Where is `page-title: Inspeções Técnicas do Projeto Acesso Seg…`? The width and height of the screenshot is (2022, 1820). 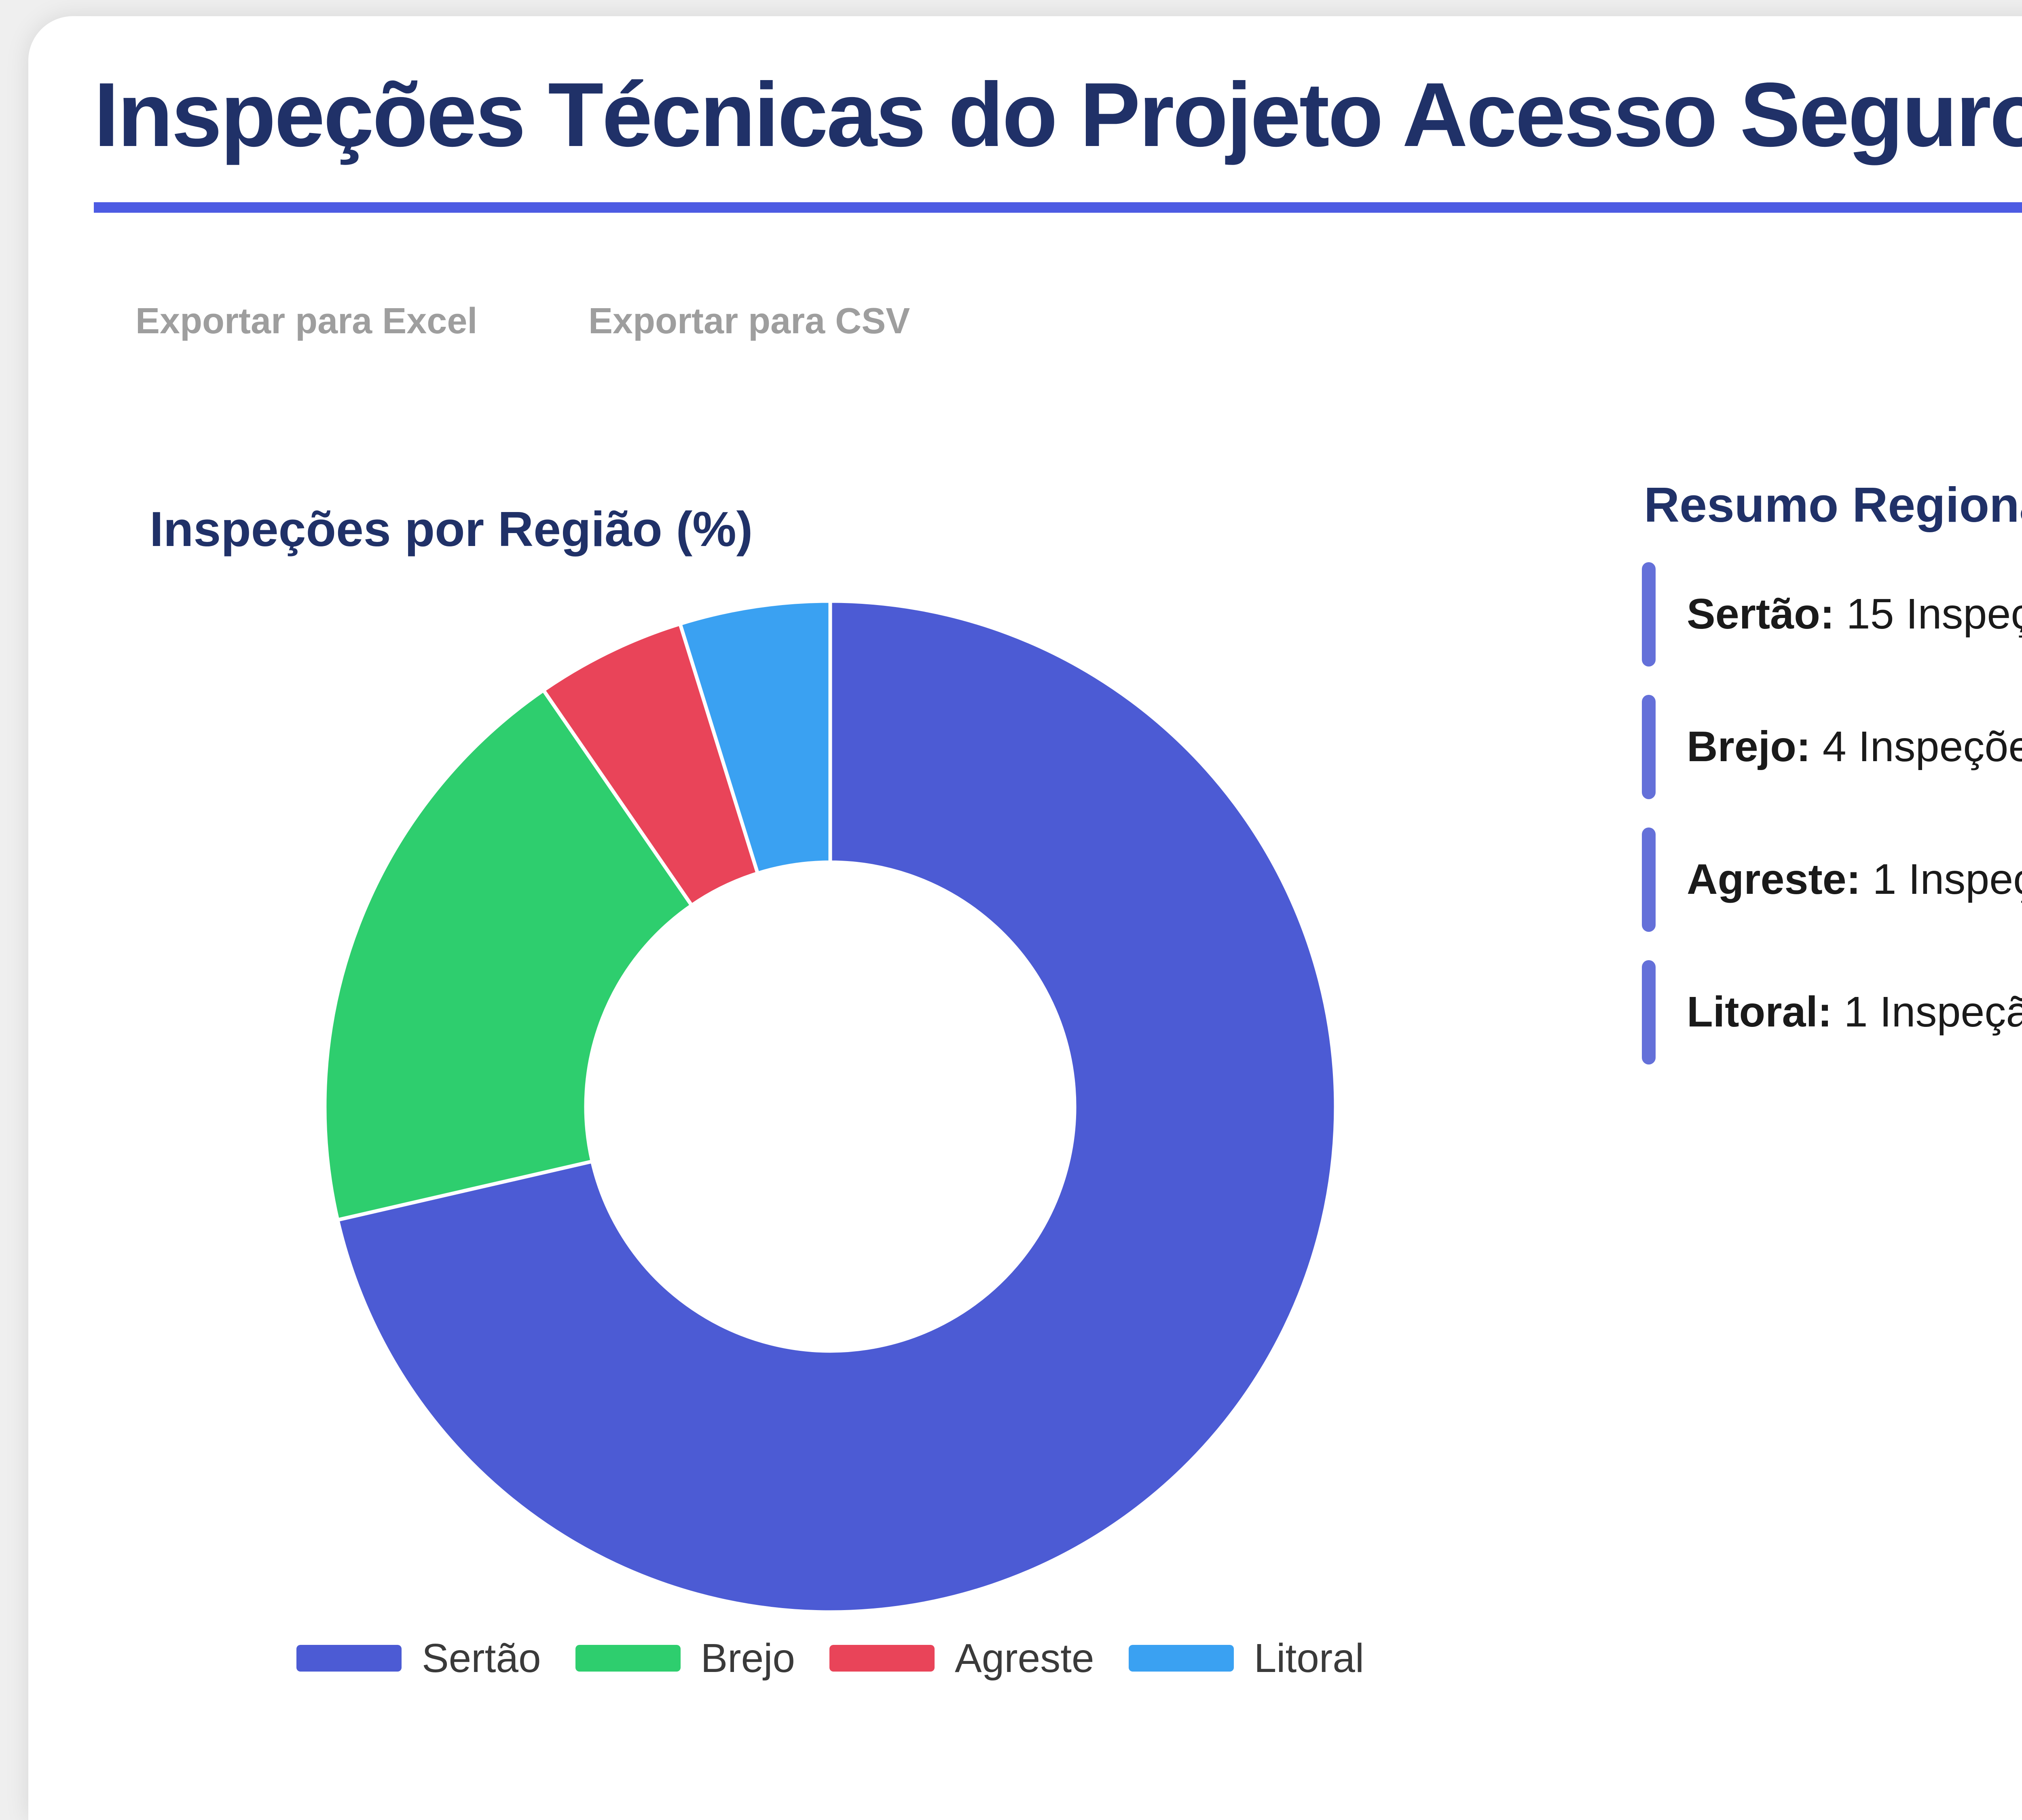
page-title: Inspeções Técnicas do Projeto Acesso Seg… is located at coordinates (1058, 114).